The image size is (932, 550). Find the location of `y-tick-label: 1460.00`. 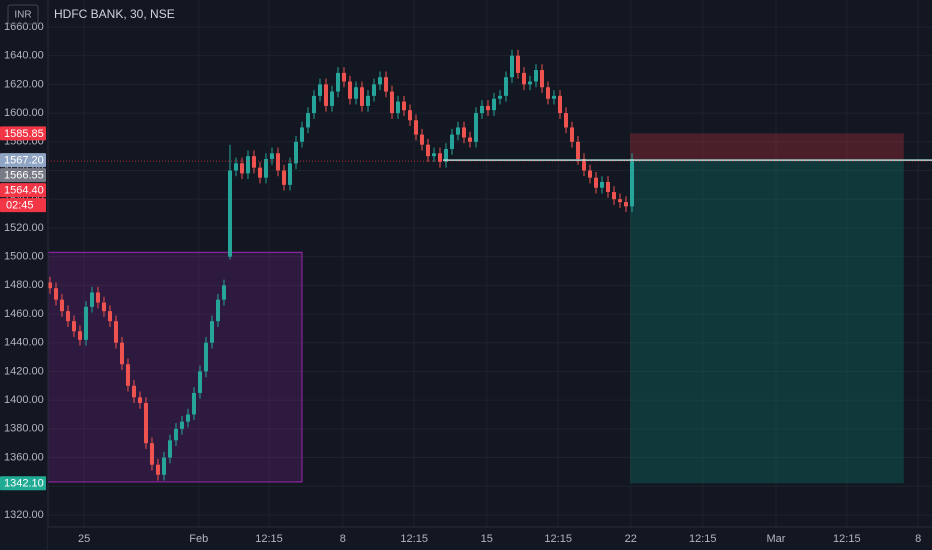

y-tick-label: 1460.00 is located at coordinates (24, 314).